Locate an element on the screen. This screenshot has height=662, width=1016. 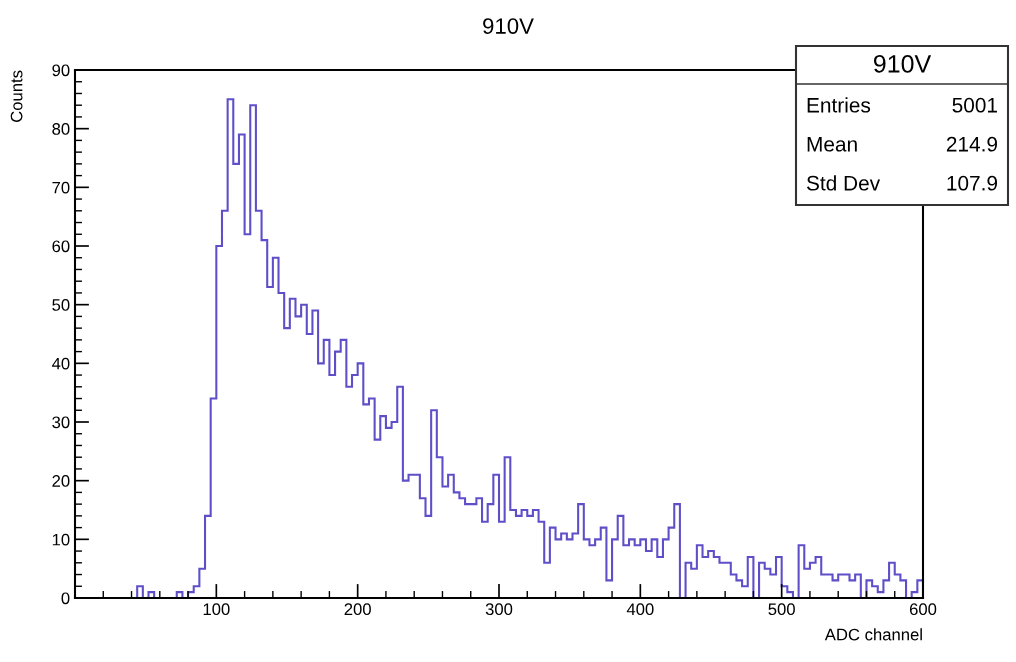
x-tick-label: 600 is located at coordinates (923, 609).